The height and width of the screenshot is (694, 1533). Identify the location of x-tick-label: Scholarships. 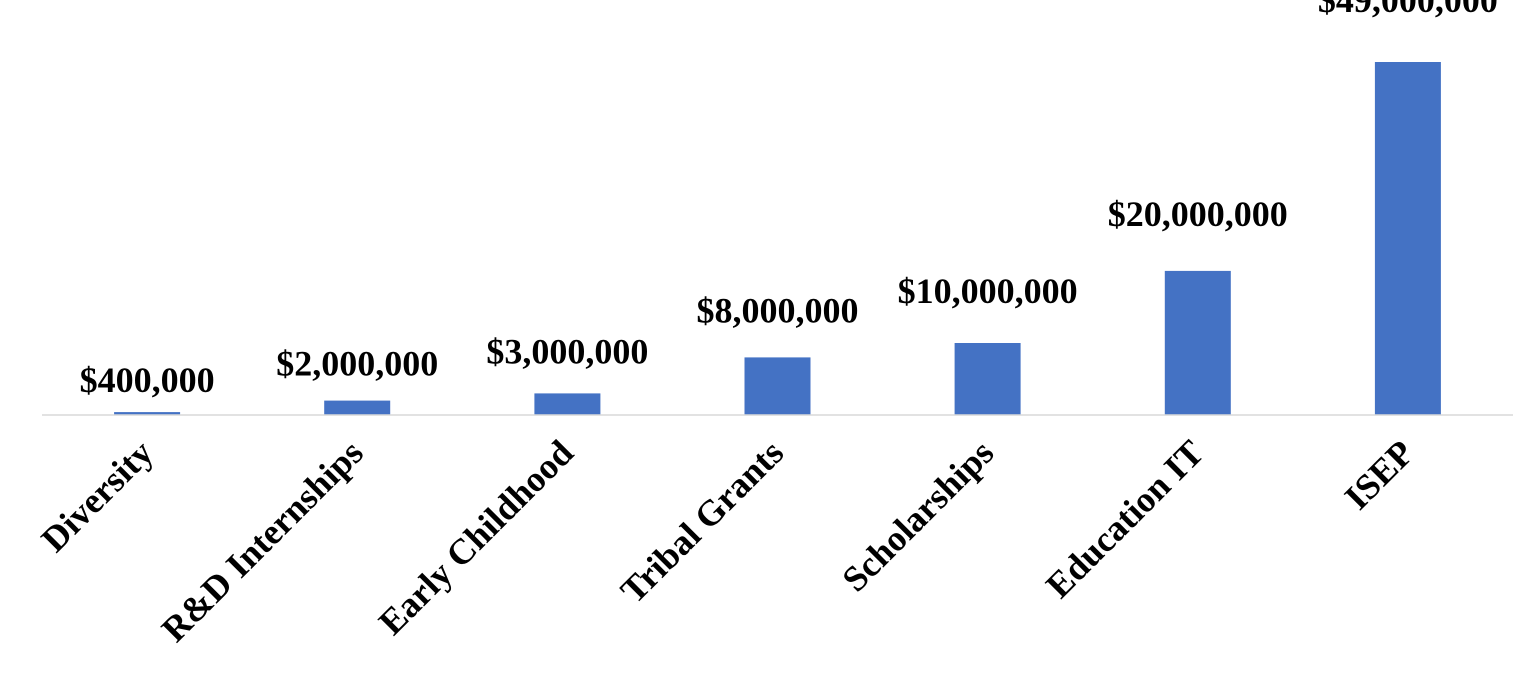
(917, 515).